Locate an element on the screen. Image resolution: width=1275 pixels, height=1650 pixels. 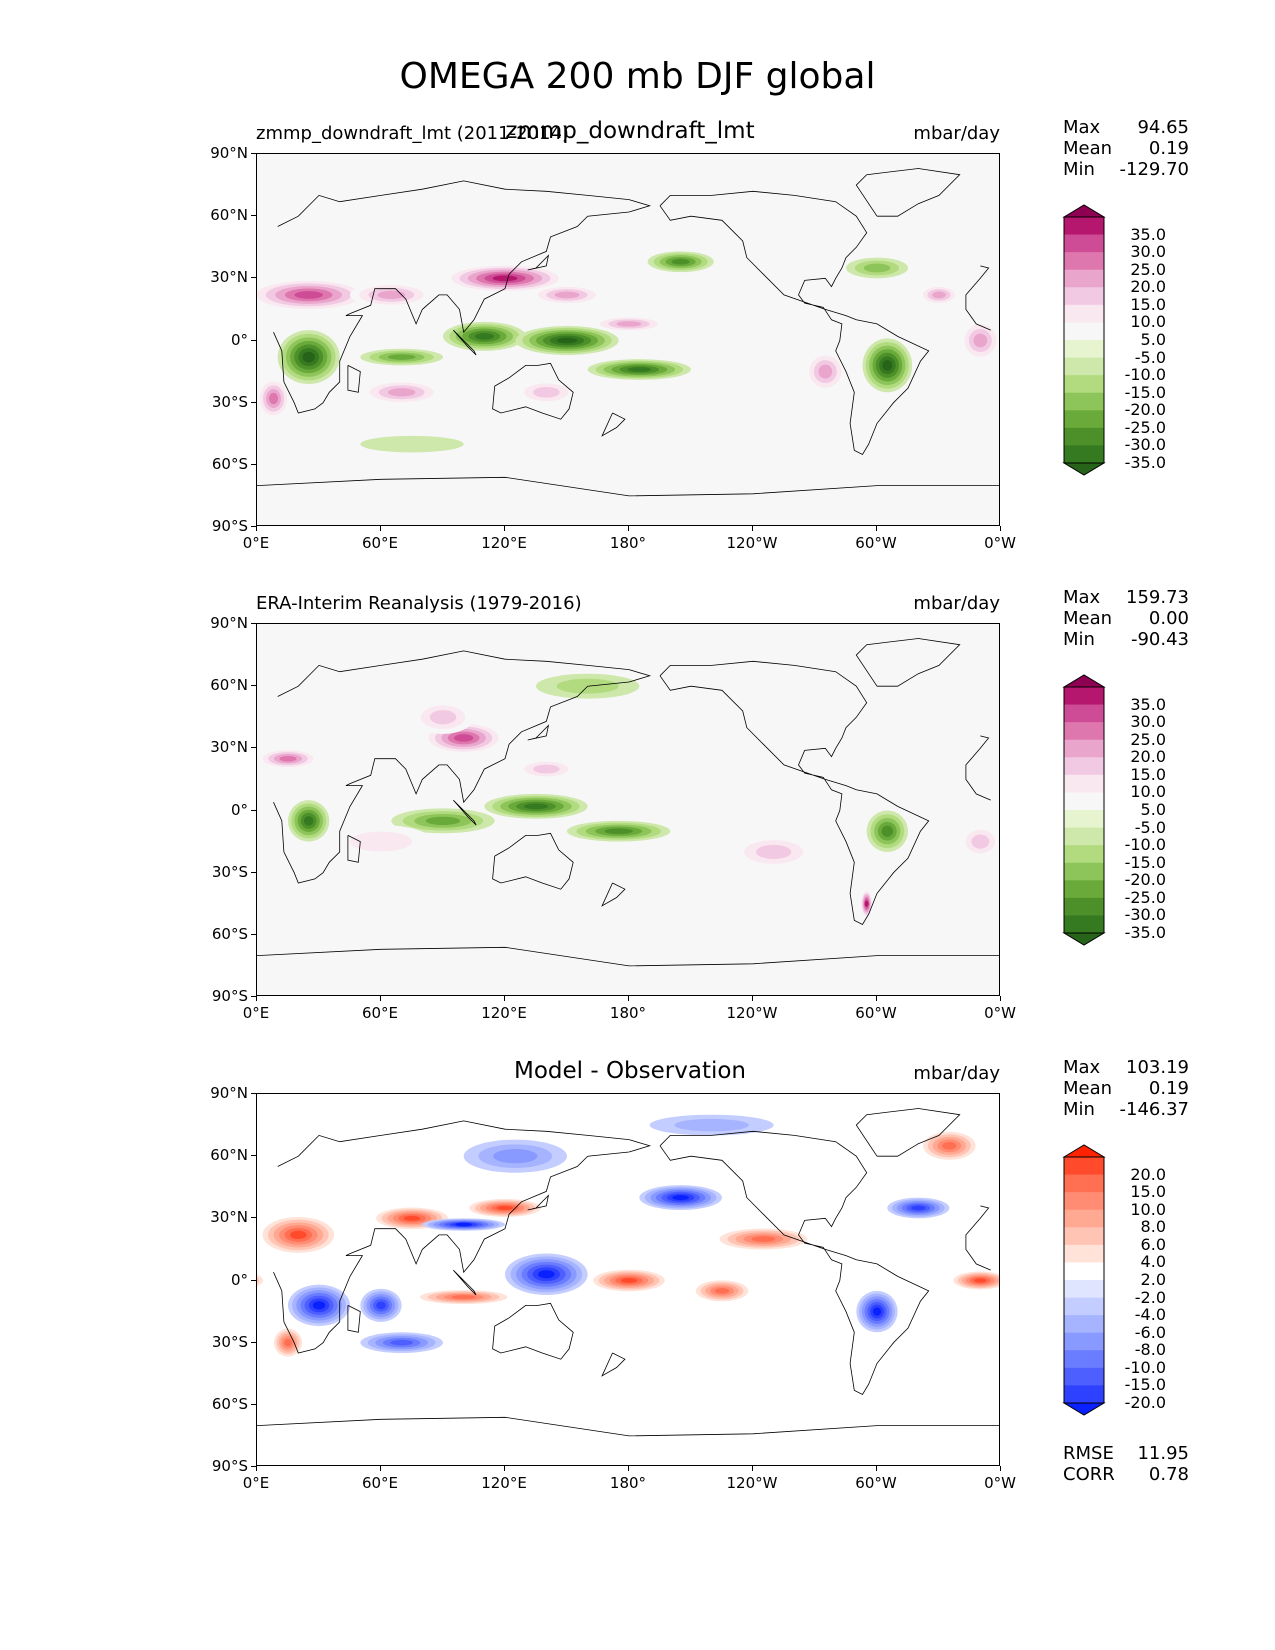
colorbar-tick-label: -5.0 is located at coordinates (1150, 357).